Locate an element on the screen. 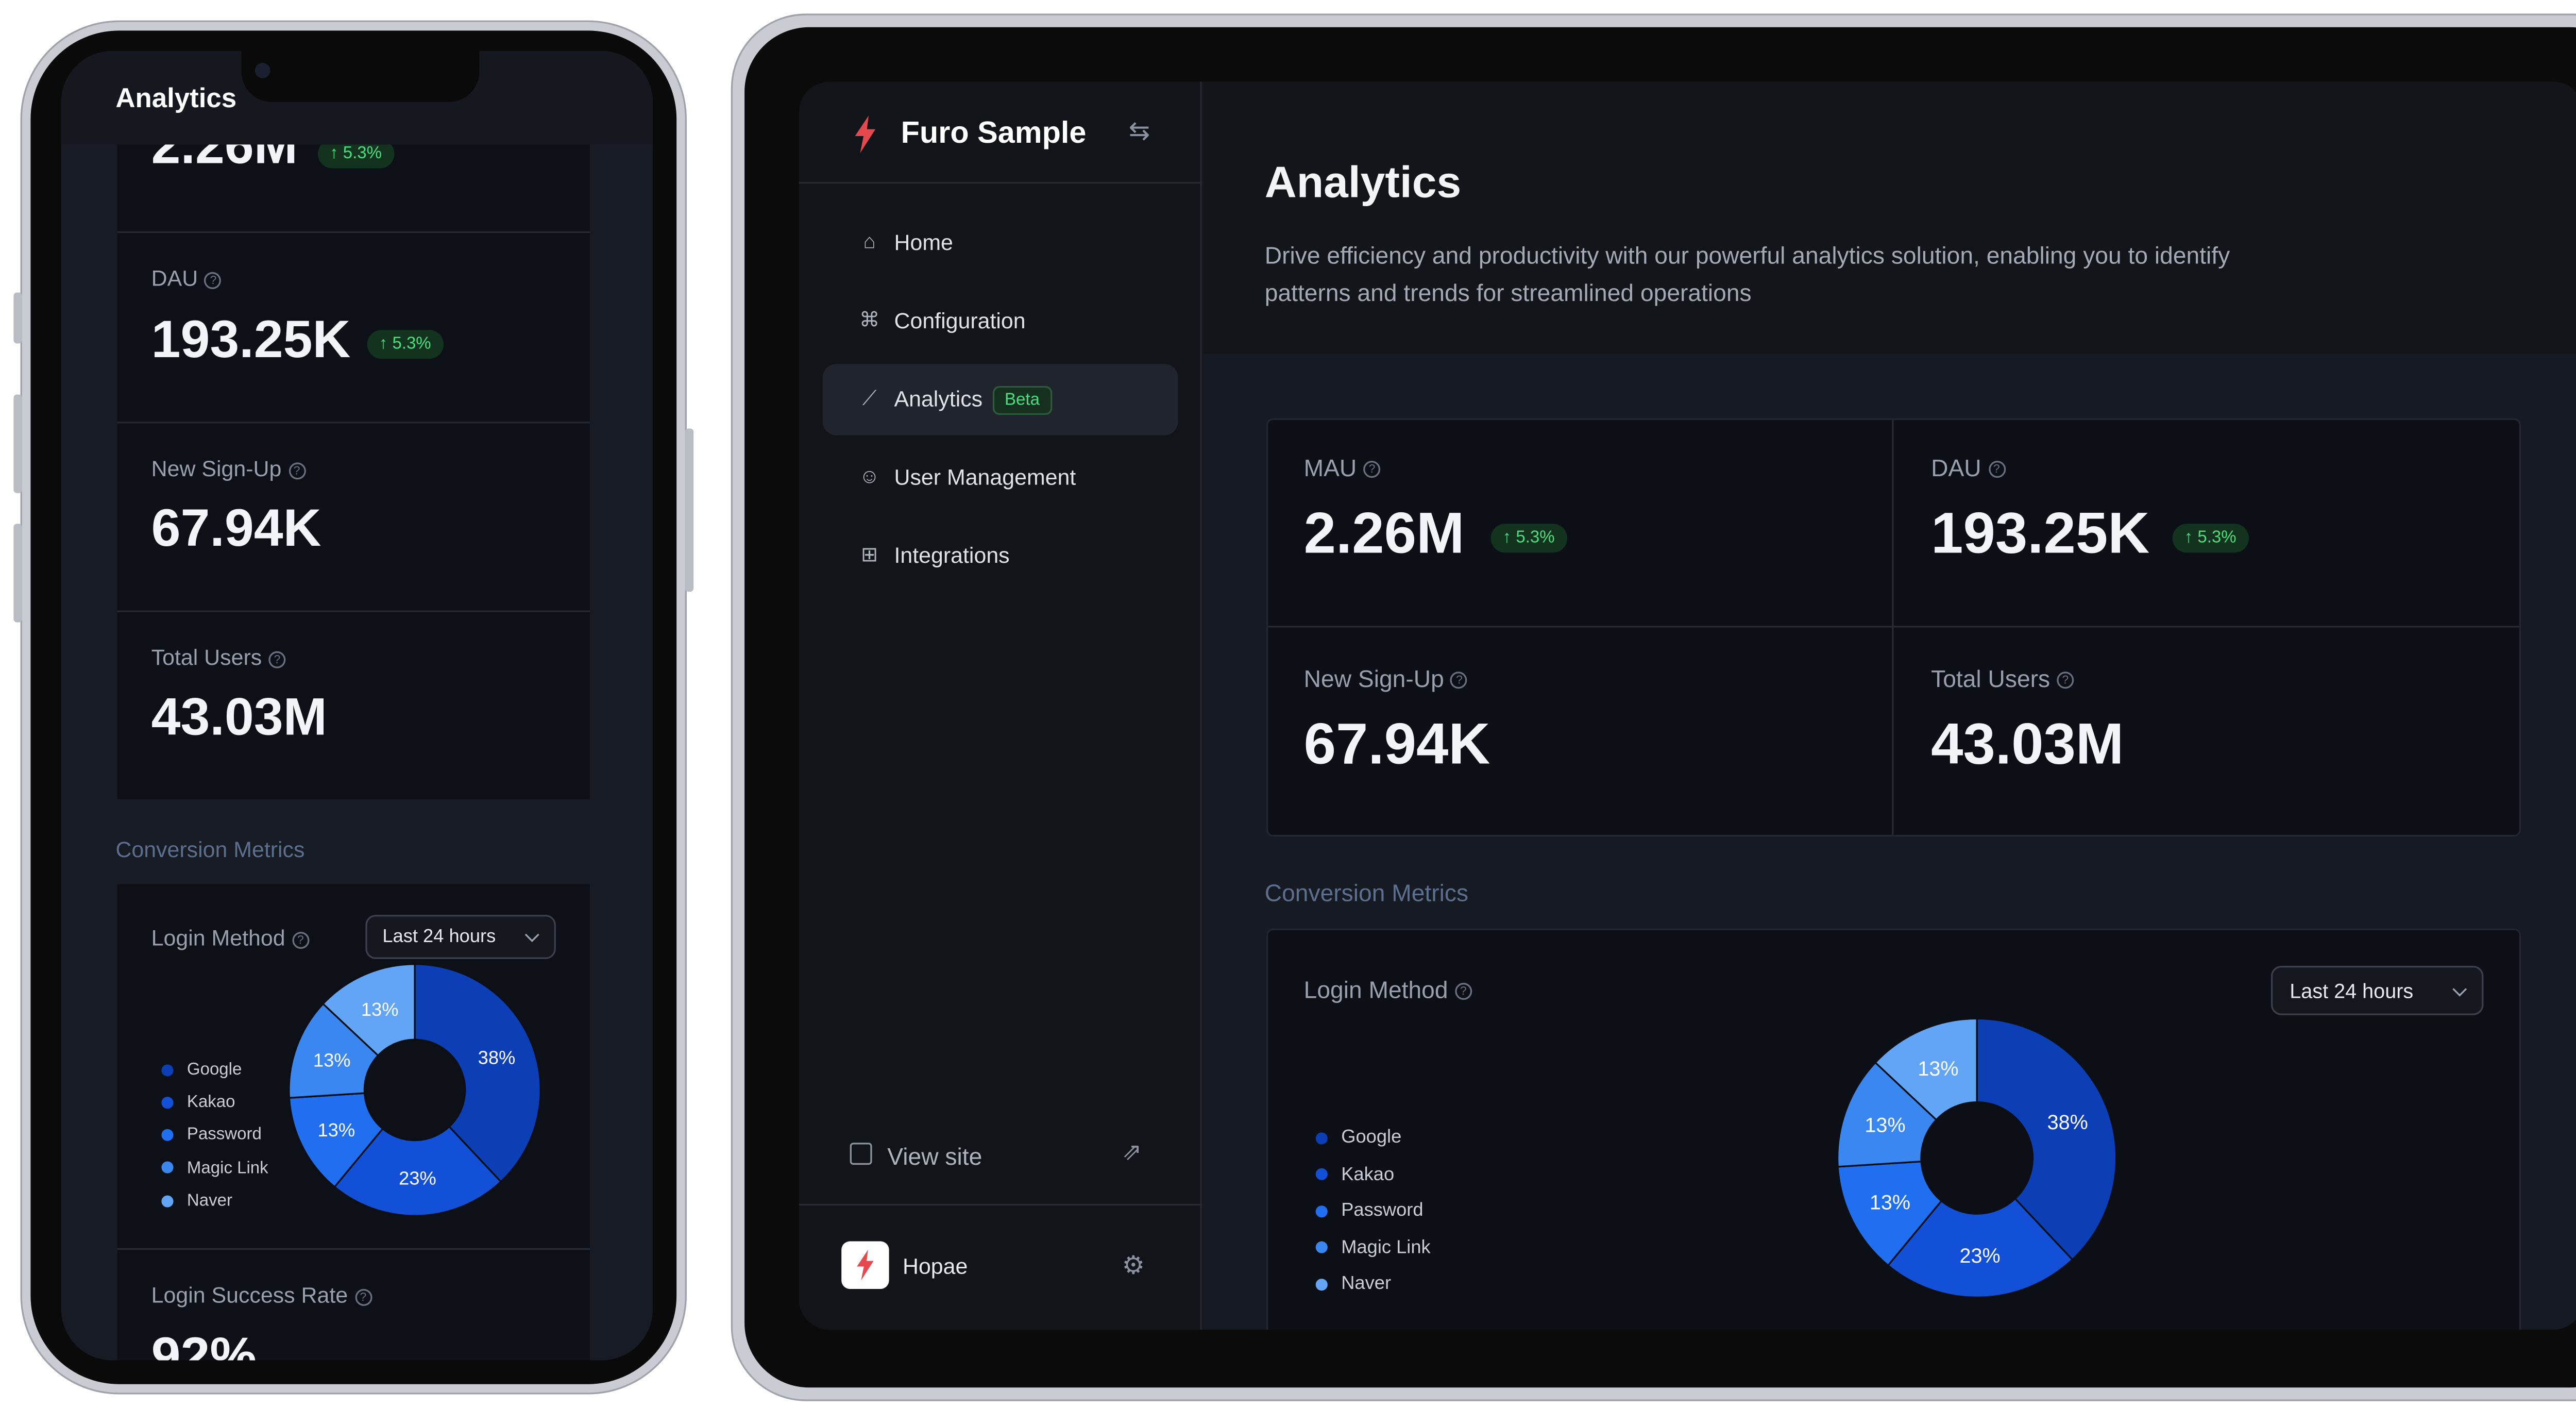 The width and height of the screenshot is (2576, 1408). view-site-link: View site ⇗ is located at coordinates (1000, 1156).